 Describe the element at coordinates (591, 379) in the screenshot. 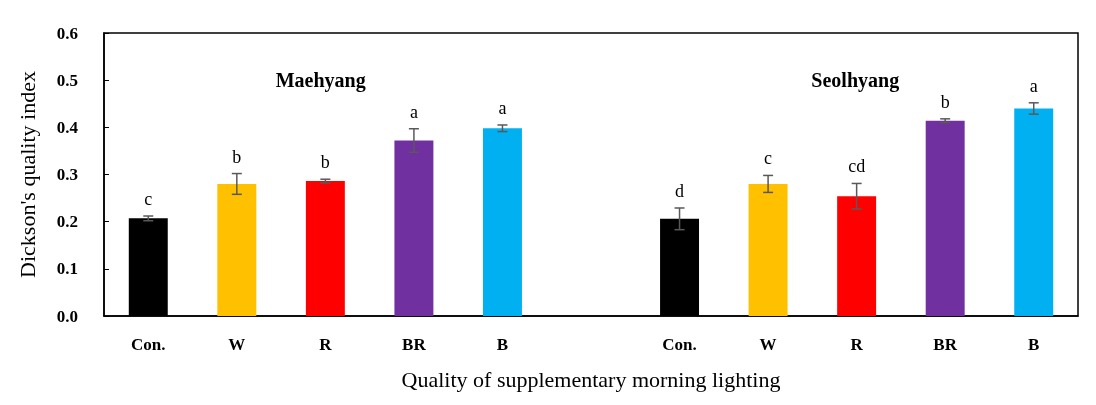

I see `x-axis-title: Quality of supplementary morning lighting` at that location.